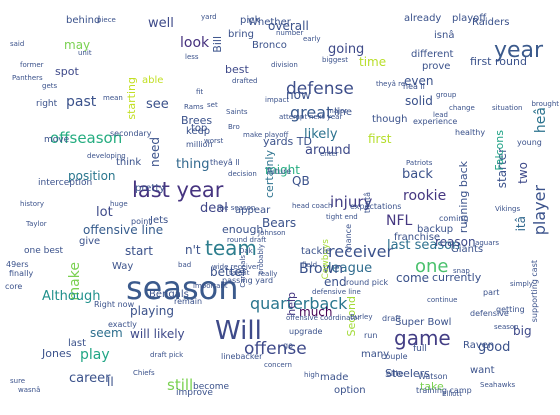 This screenshot has height=415, width=560. I want to click on cloud-word: future, so click(279, 171).